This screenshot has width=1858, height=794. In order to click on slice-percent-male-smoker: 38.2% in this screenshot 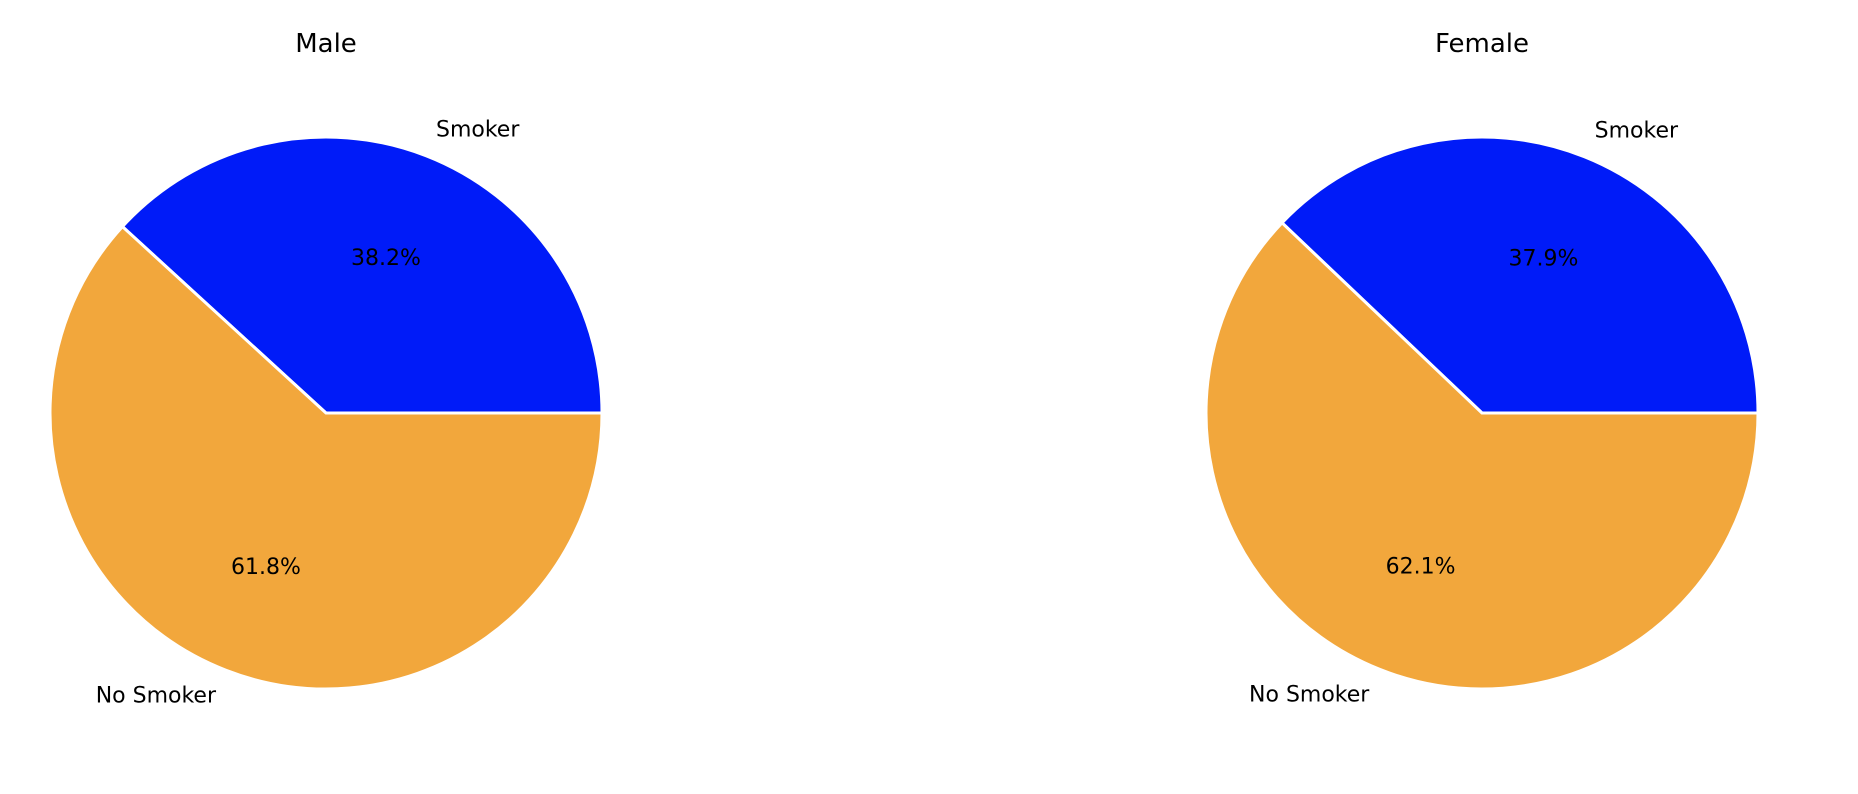, I will do `click(386, 258)`.